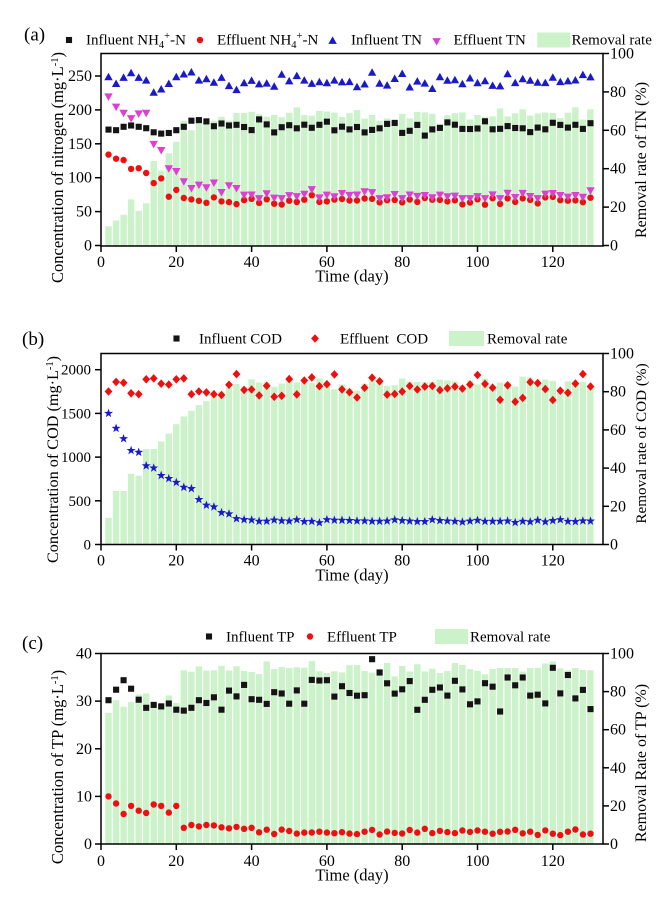  I want to click on svg-text: 500, so click(80, 502).